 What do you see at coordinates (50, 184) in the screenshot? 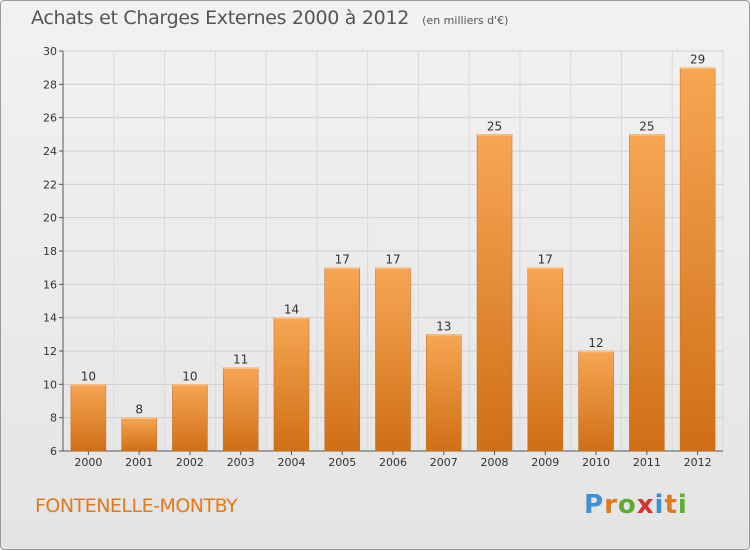
I see `y-tick-label: 22` at bounding box center [50, 184].